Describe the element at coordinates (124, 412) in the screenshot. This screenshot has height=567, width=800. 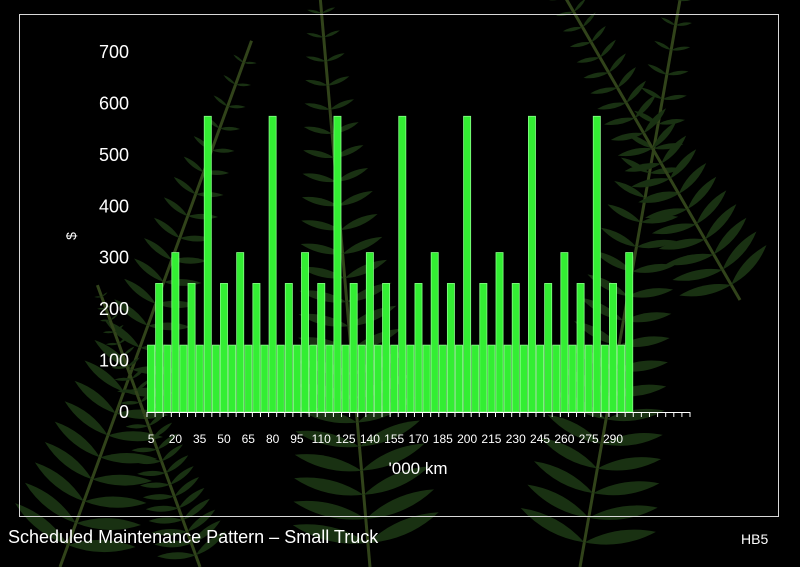
I see `y-tick-label: 0` at that location.